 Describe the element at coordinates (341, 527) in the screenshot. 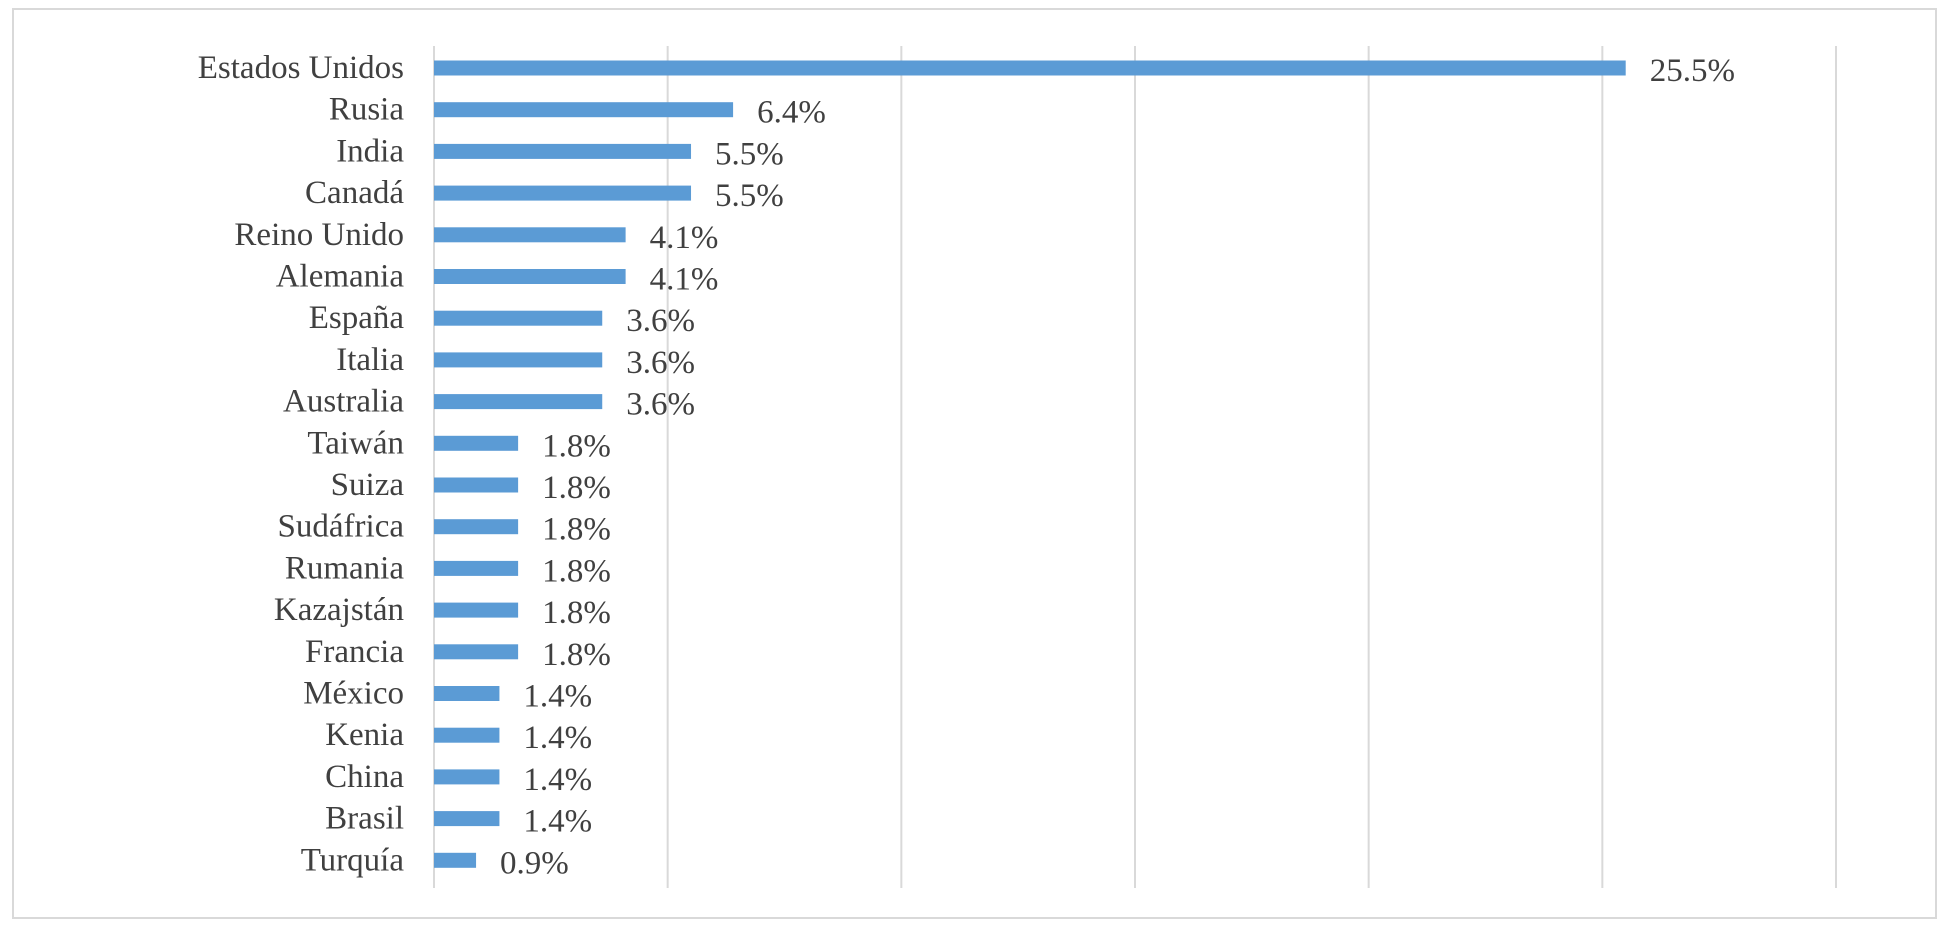

I see `category-label: Sudáfrica` at that location.